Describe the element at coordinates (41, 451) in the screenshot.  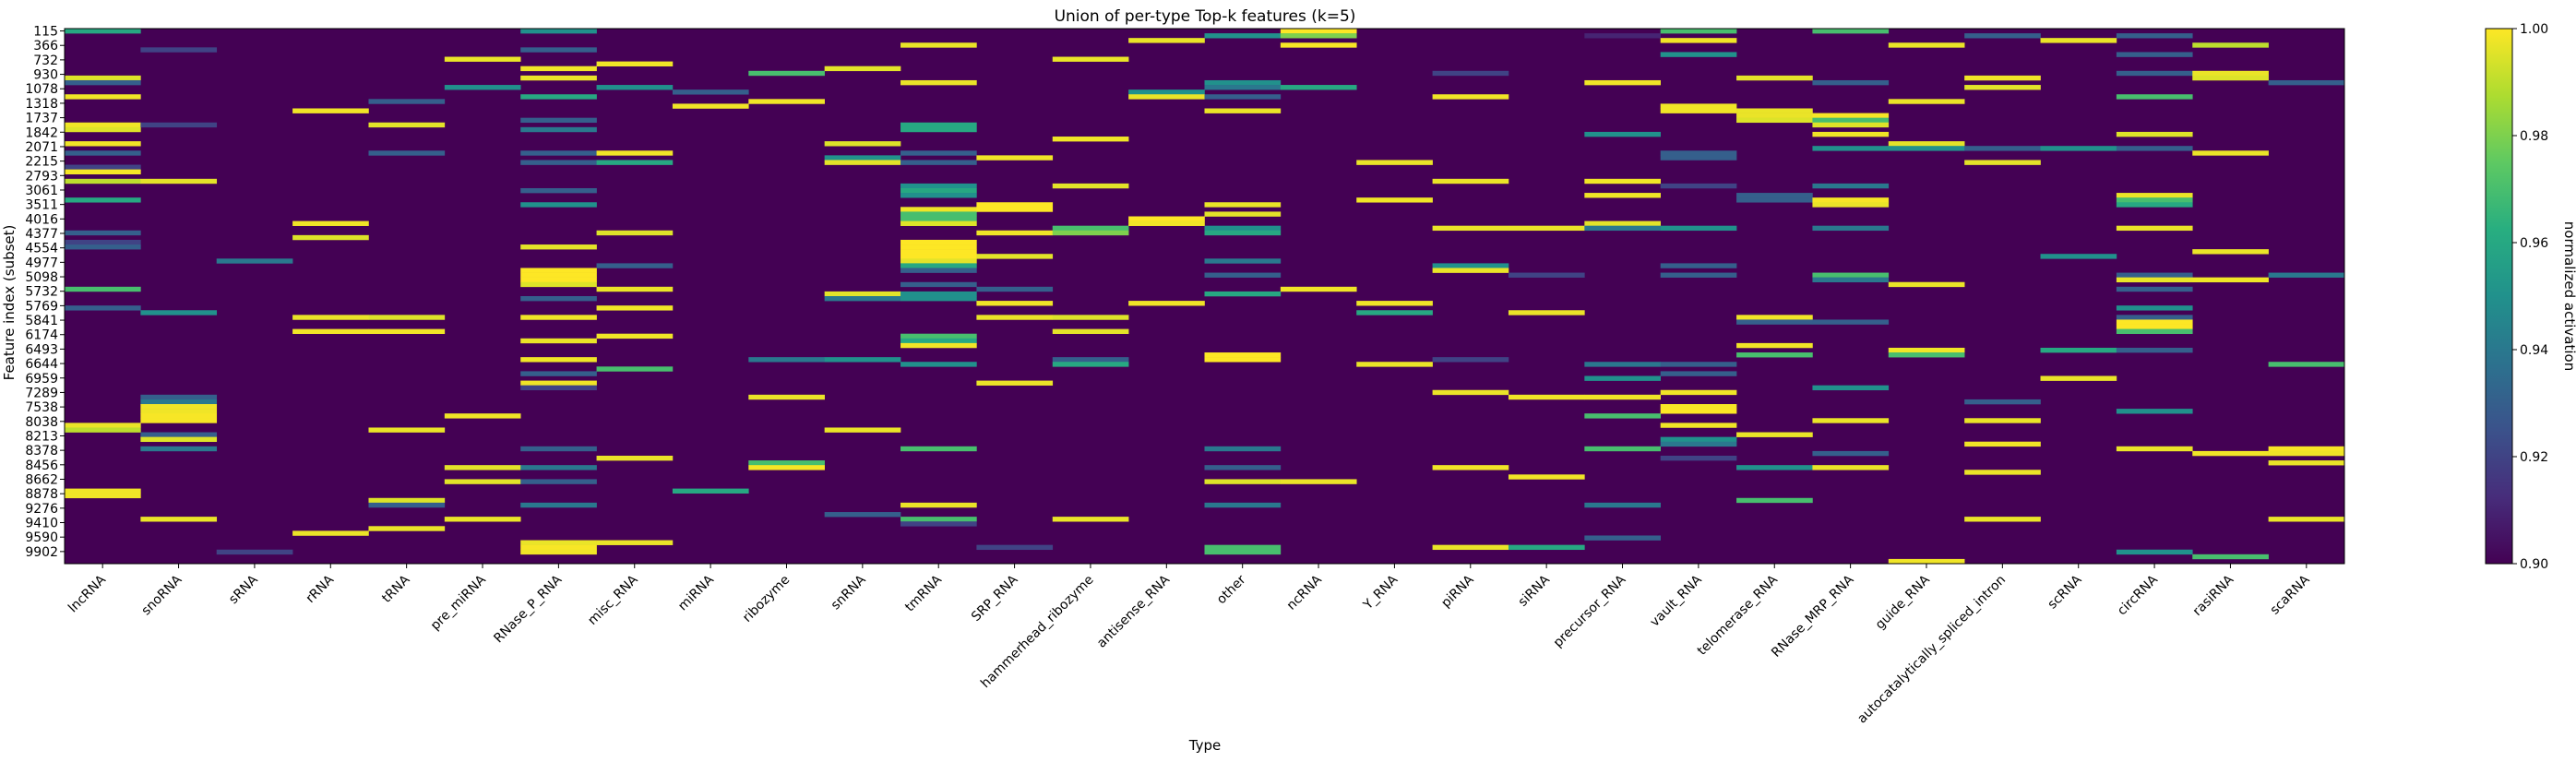
I see `y-tick-label: 8378` at that location.